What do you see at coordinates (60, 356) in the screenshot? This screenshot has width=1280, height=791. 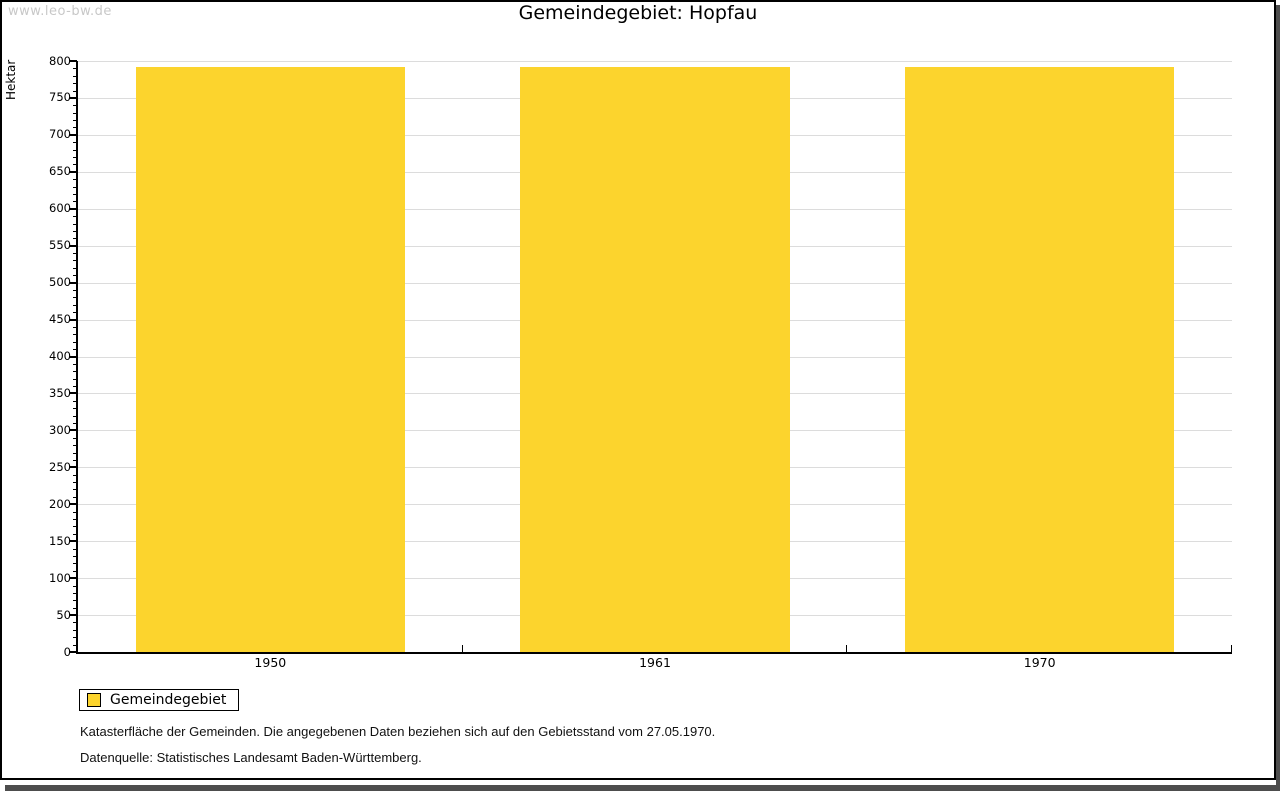 I see `y-tick-label: 400` at bounding box center [60, 356].